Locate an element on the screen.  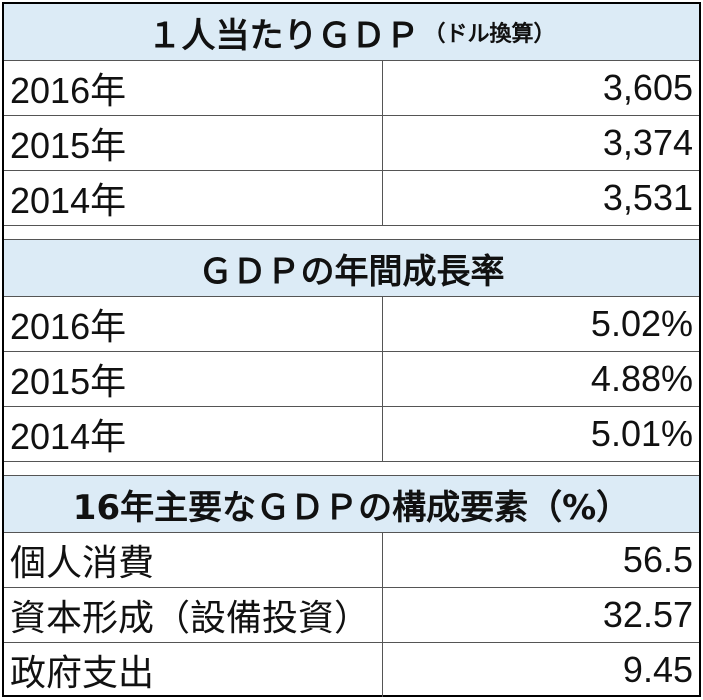
row-value: 32.57 is located at coordinates (647, 614).